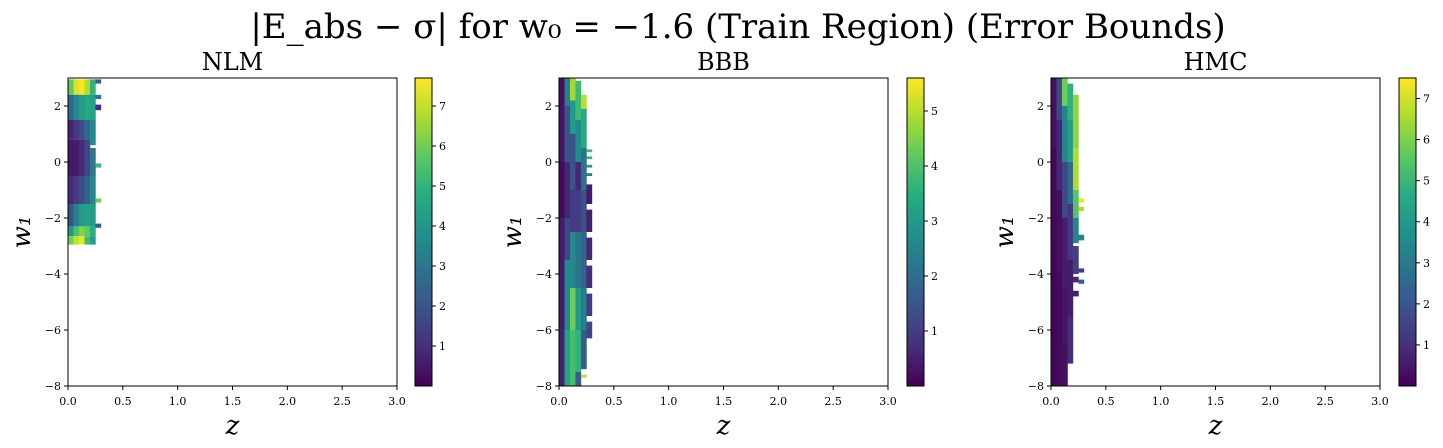  What do you see at coordinates (723, 426) in the screenshot?
I see `x-axis-label: z` at bounding box center [723, 426].